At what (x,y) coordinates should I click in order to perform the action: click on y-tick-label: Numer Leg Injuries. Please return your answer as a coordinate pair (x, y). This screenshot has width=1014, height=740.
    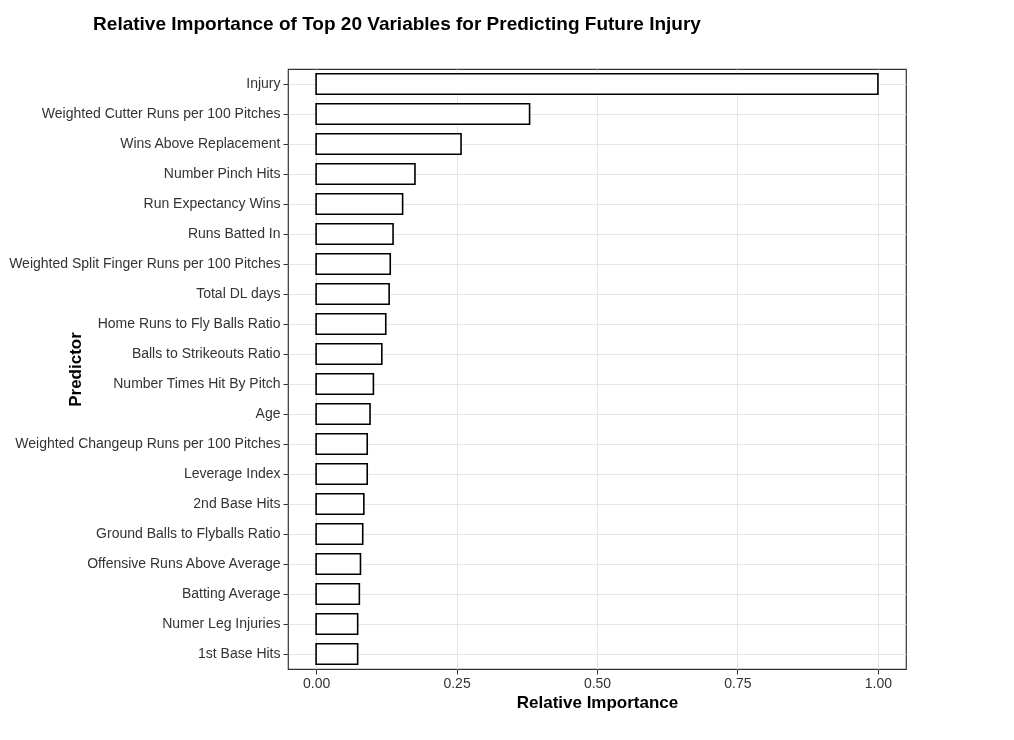
    Looking at the image, I should click on (221, 623).